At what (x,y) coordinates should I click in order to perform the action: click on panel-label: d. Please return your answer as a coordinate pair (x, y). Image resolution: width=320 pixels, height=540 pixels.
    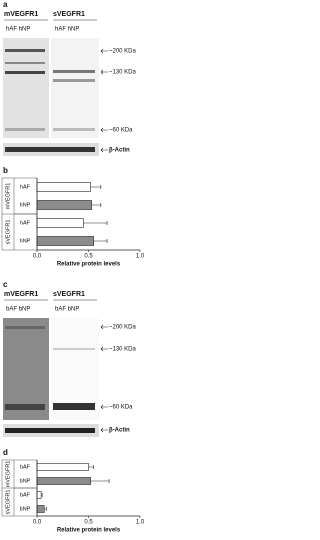
    Looking at the image, I should click on (5, 452).